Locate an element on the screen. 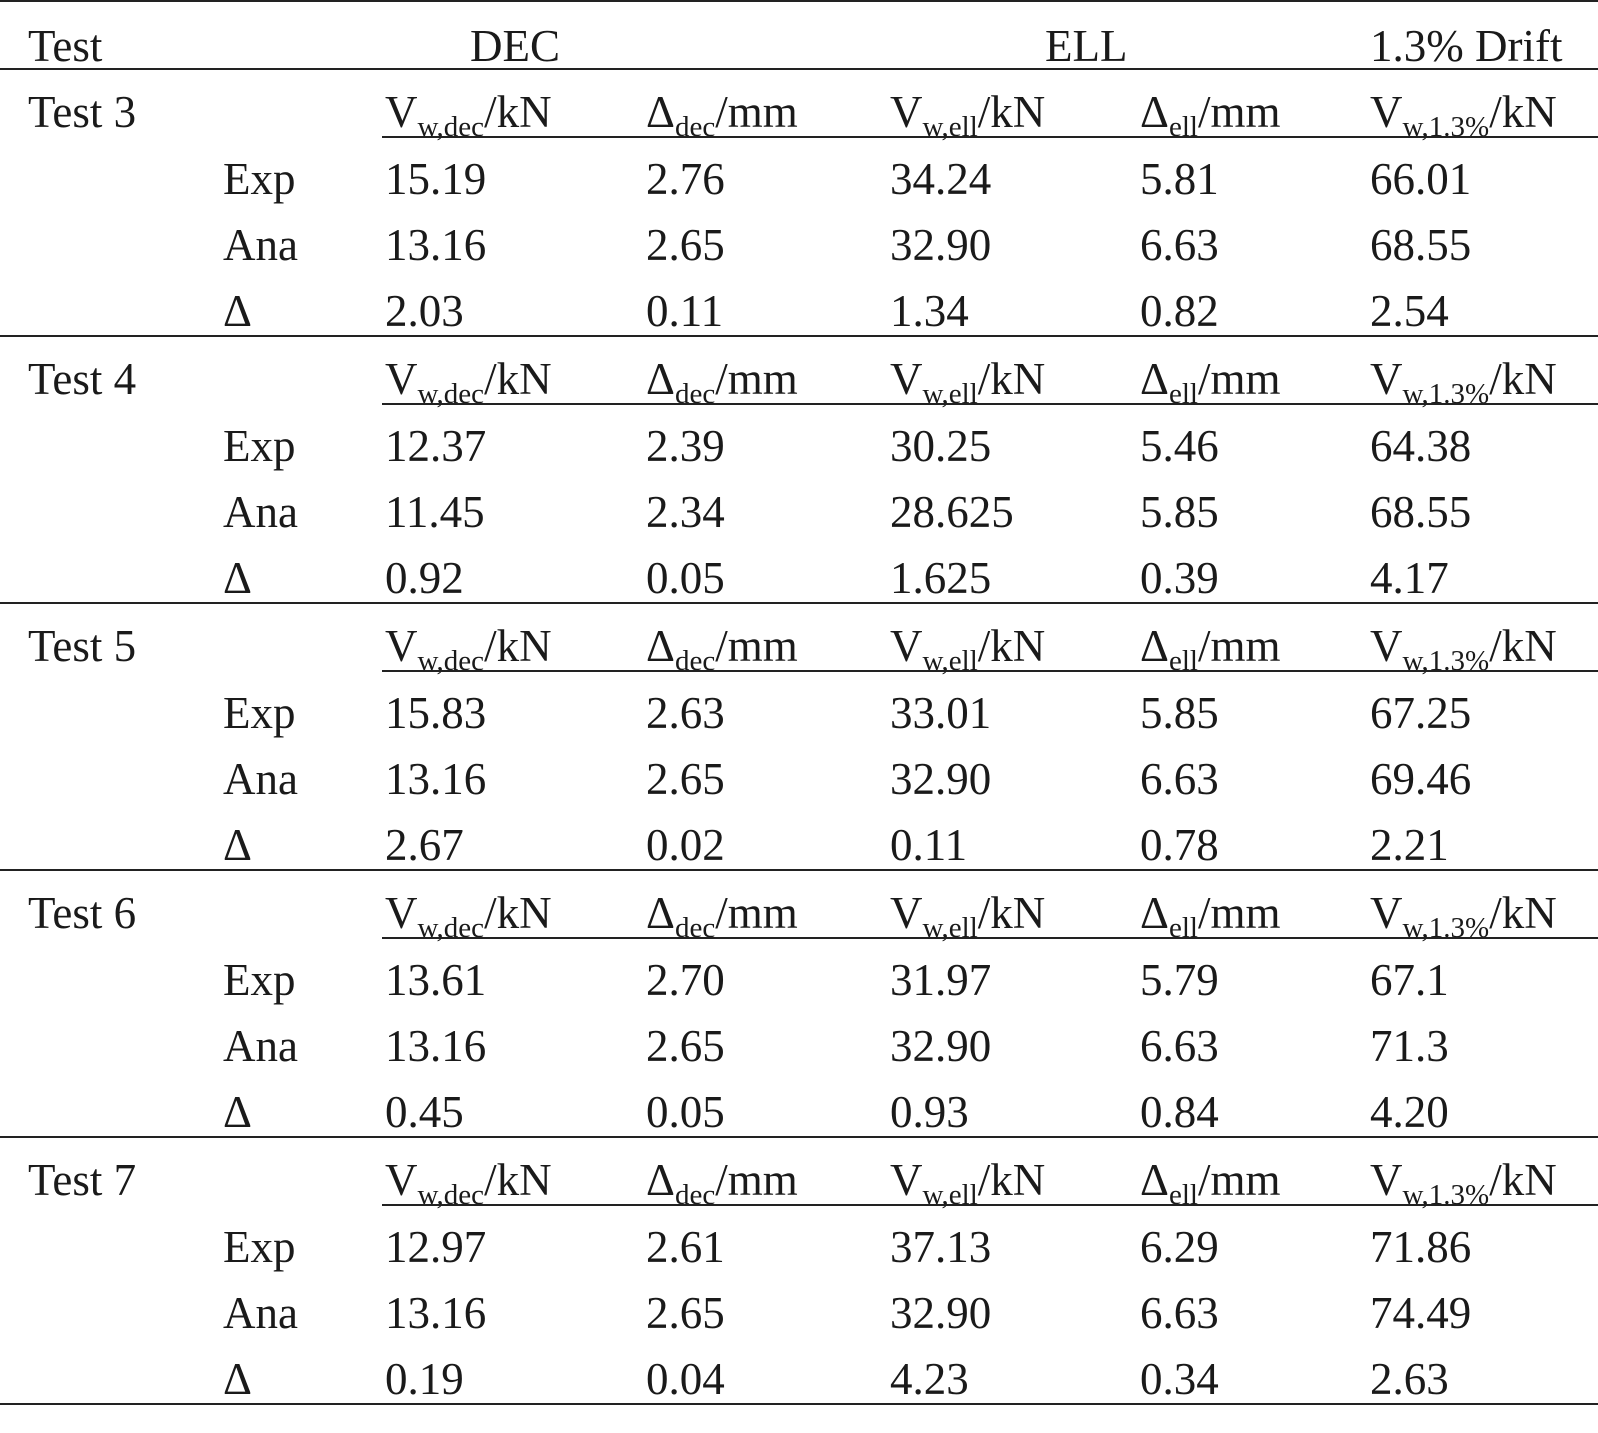 The width and height of the screenshot is (1598, 1433). top-rule is located at coordinates (799, 1).